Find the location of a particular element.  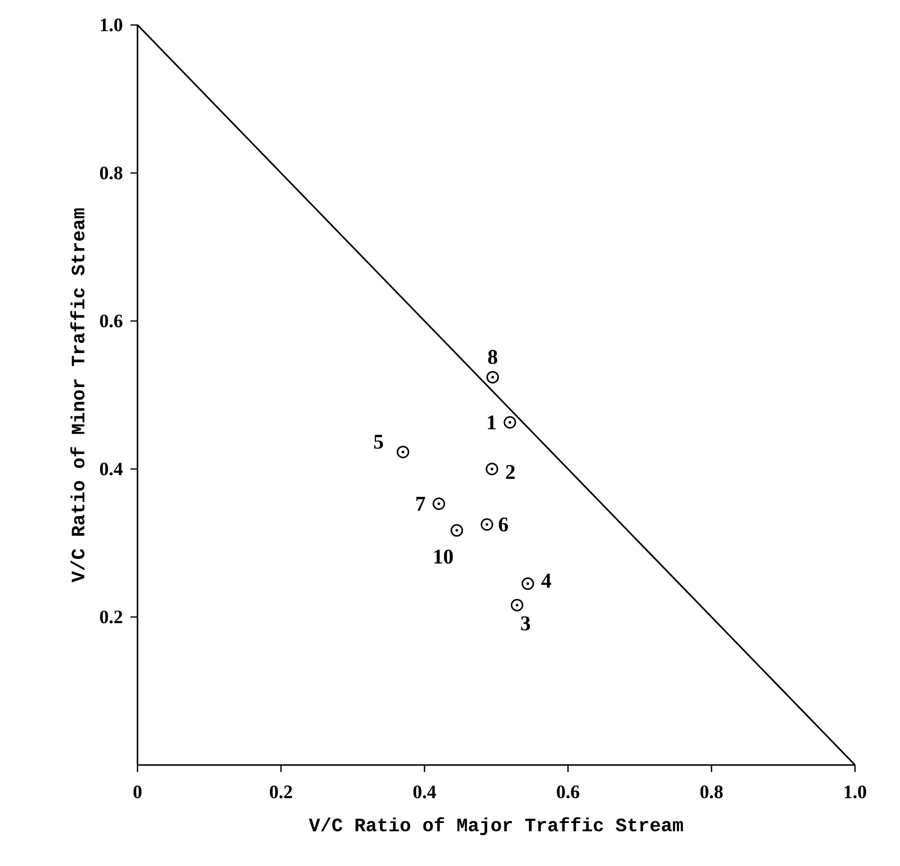

x-tick-label: 0 is located at coordinates (137, 792).